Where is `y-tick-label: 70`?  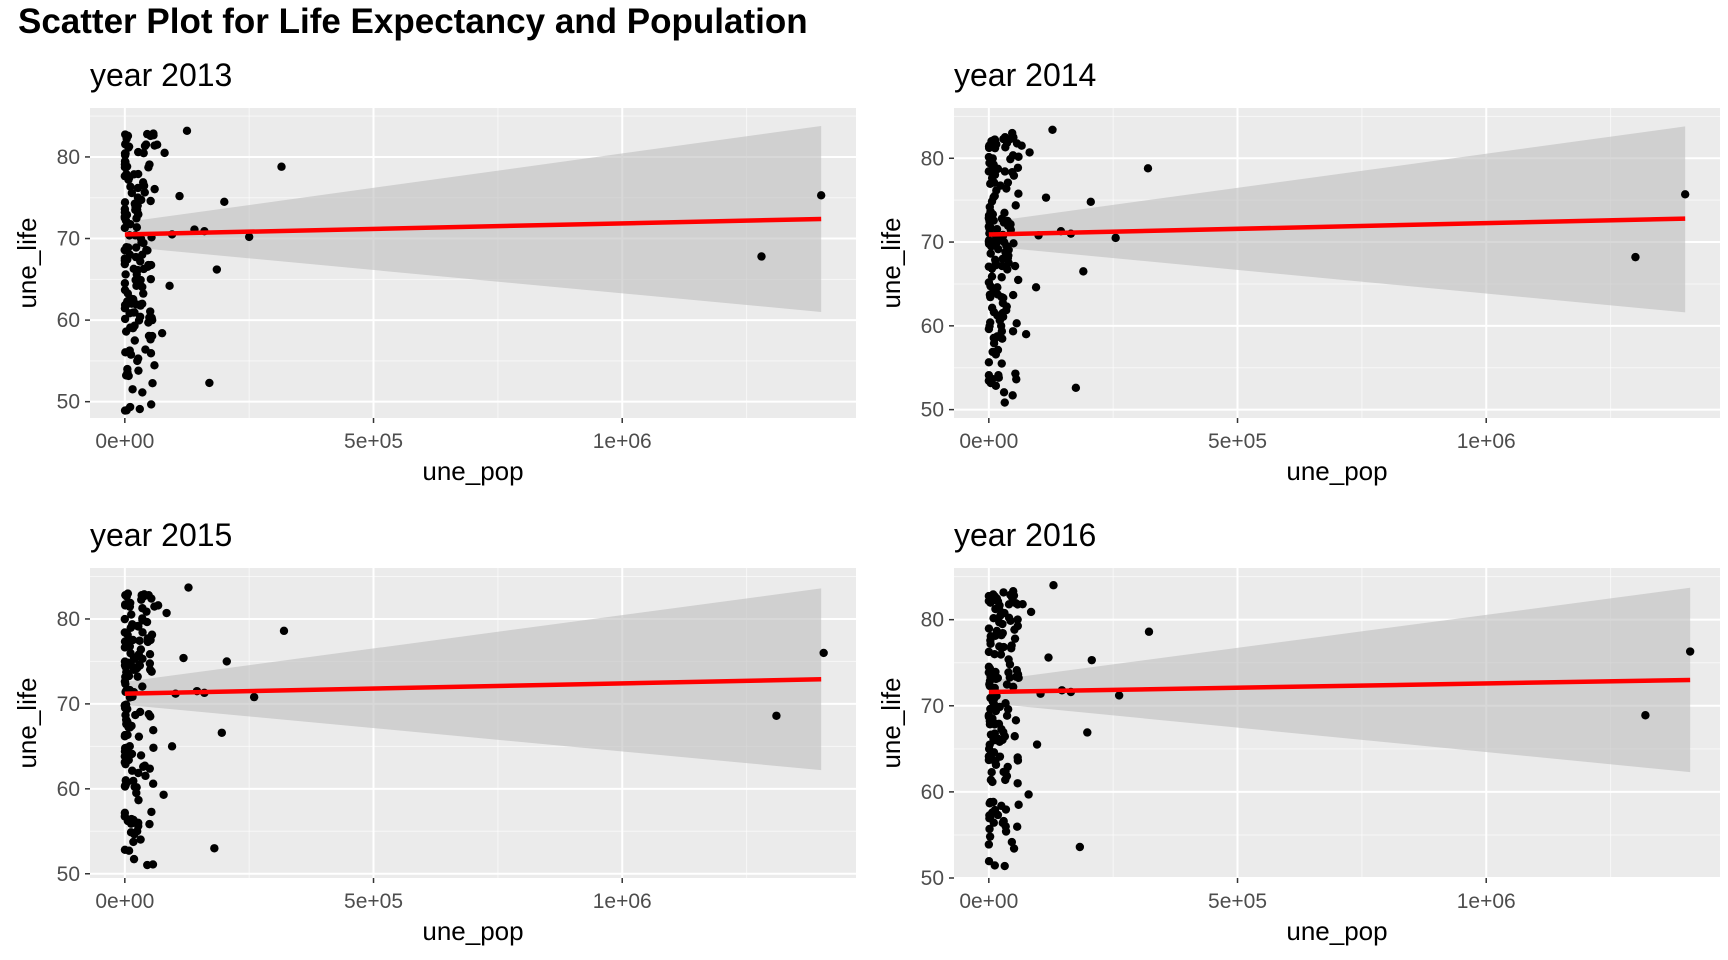
y-tick-label: 70 is located at coordinates (68, 239).